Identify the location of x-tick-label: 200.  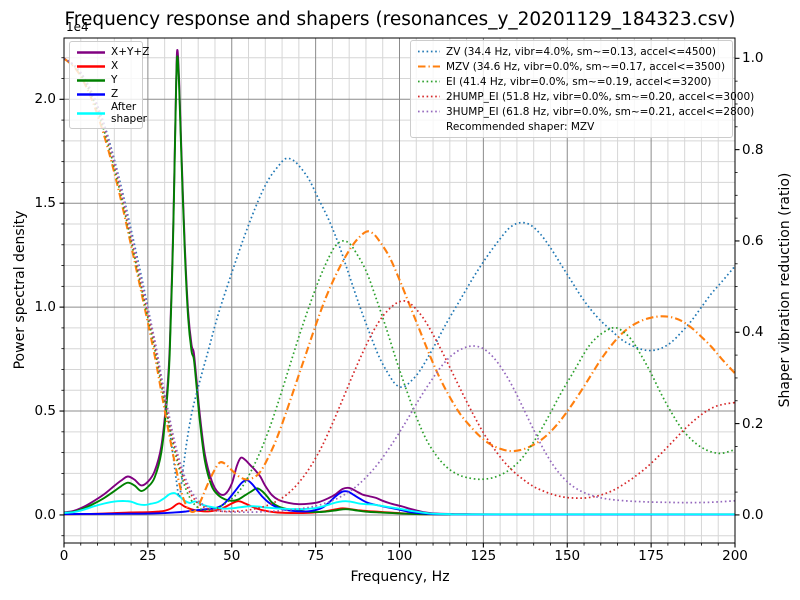
(735, 556).